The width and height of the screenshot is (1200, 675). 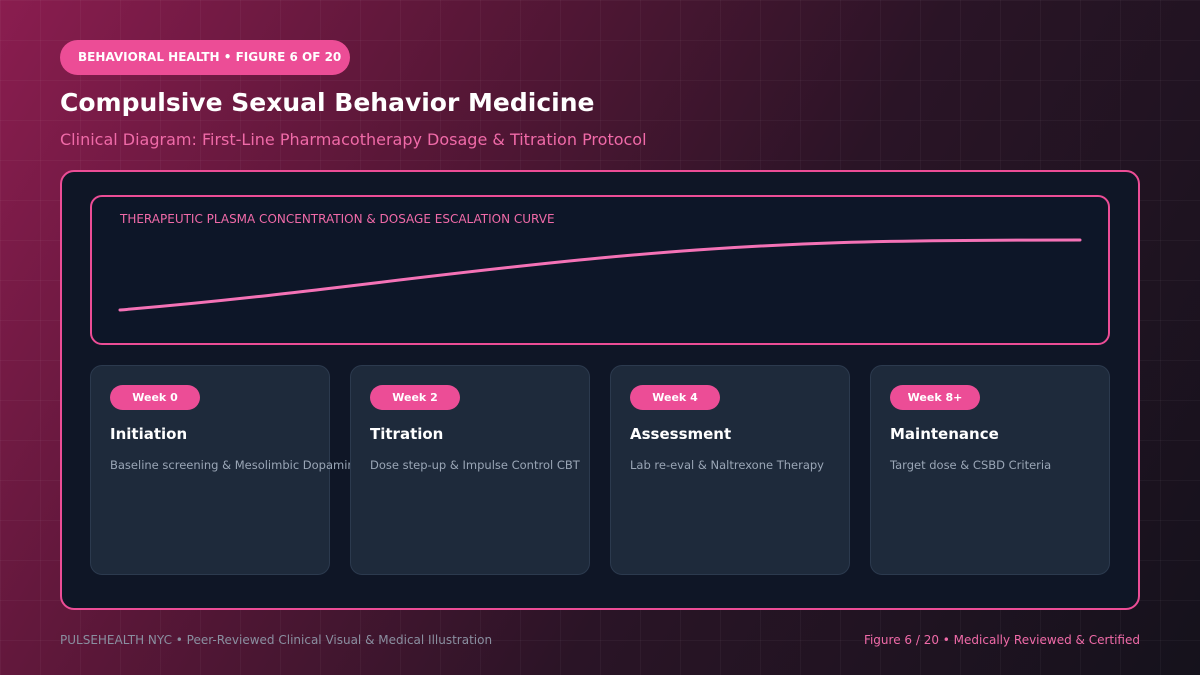 I want to click on stage-description: Baseline screening & Mesolimbic Dopamine, so click(x=236, y=465).